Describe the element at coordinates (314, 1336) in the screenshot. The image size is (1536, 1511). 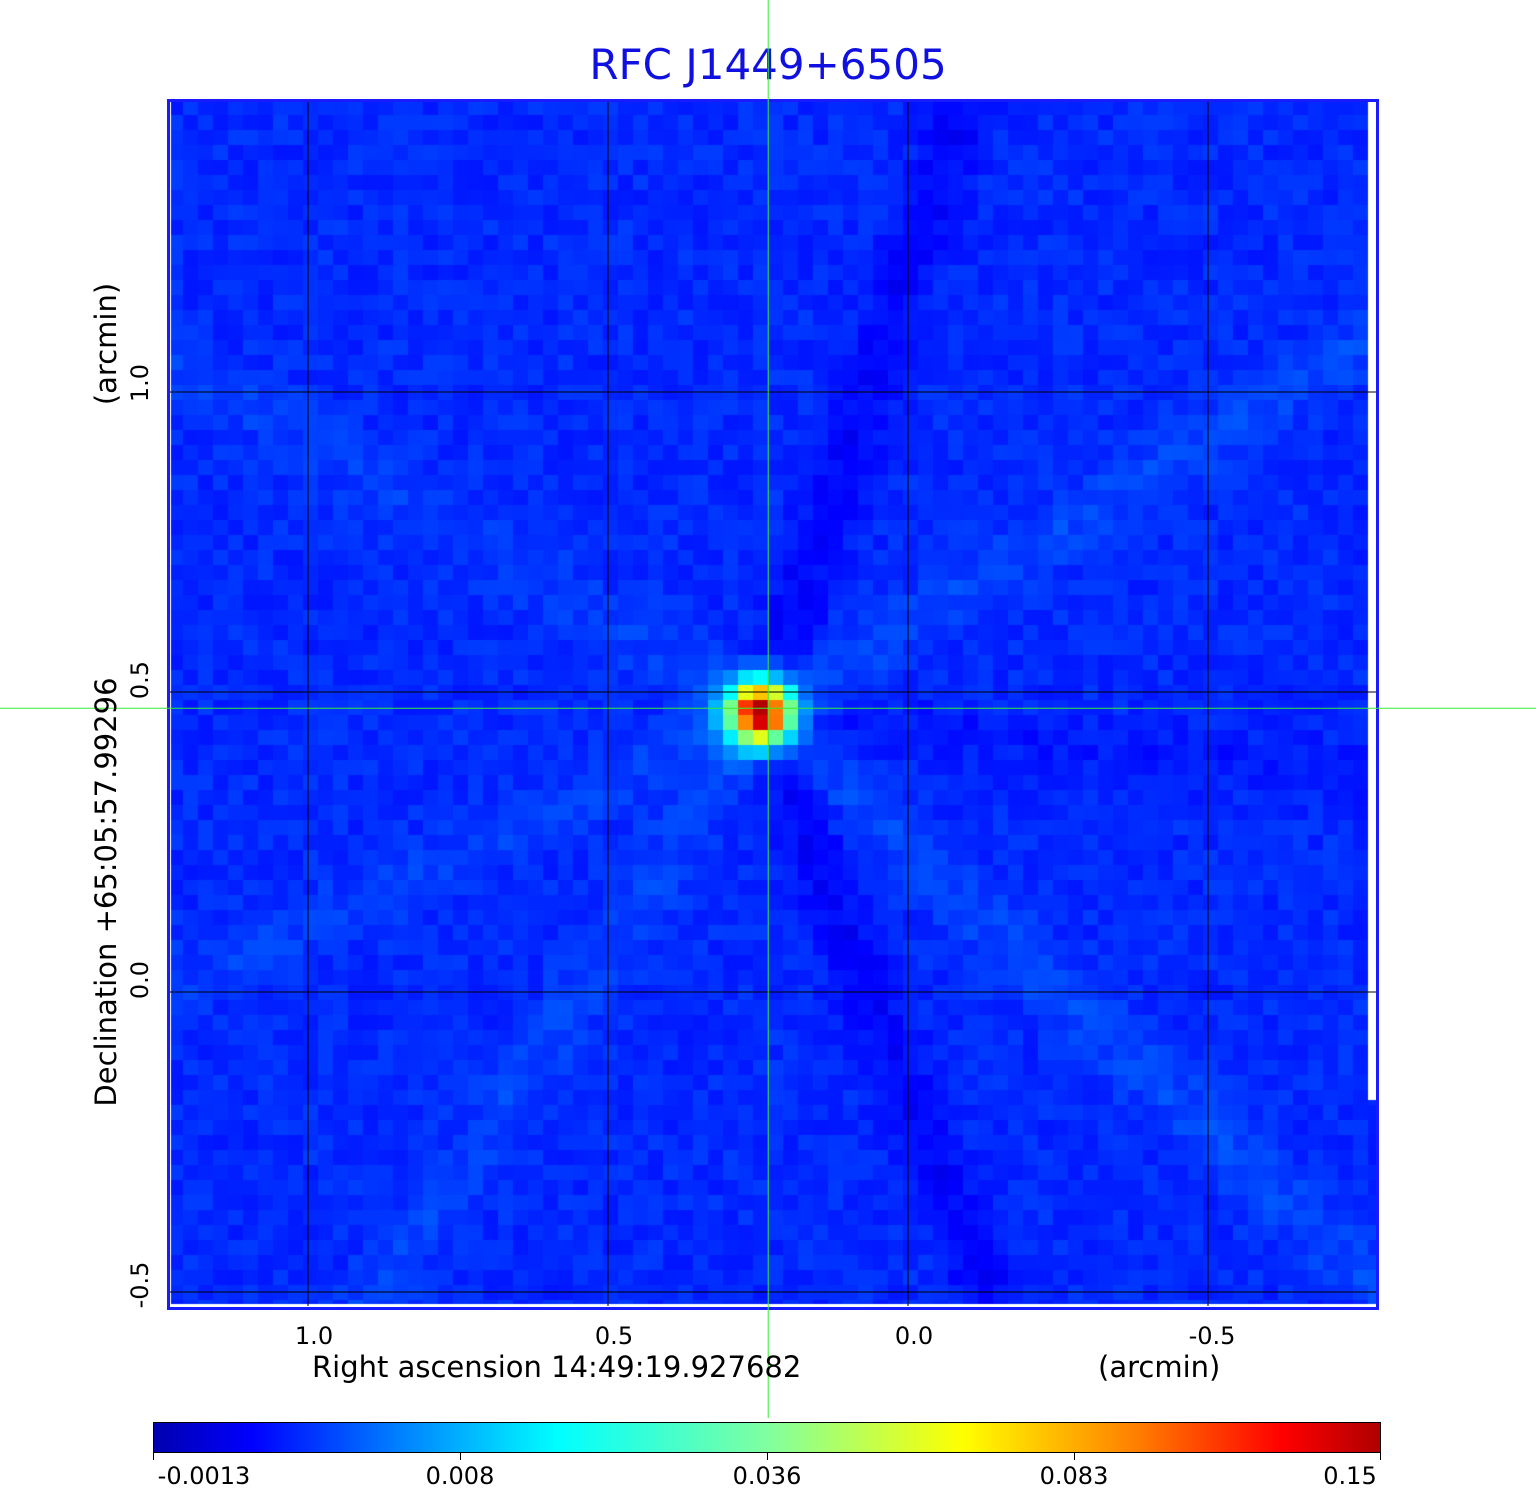
I see `x-tick-label: 1.0` at that location.